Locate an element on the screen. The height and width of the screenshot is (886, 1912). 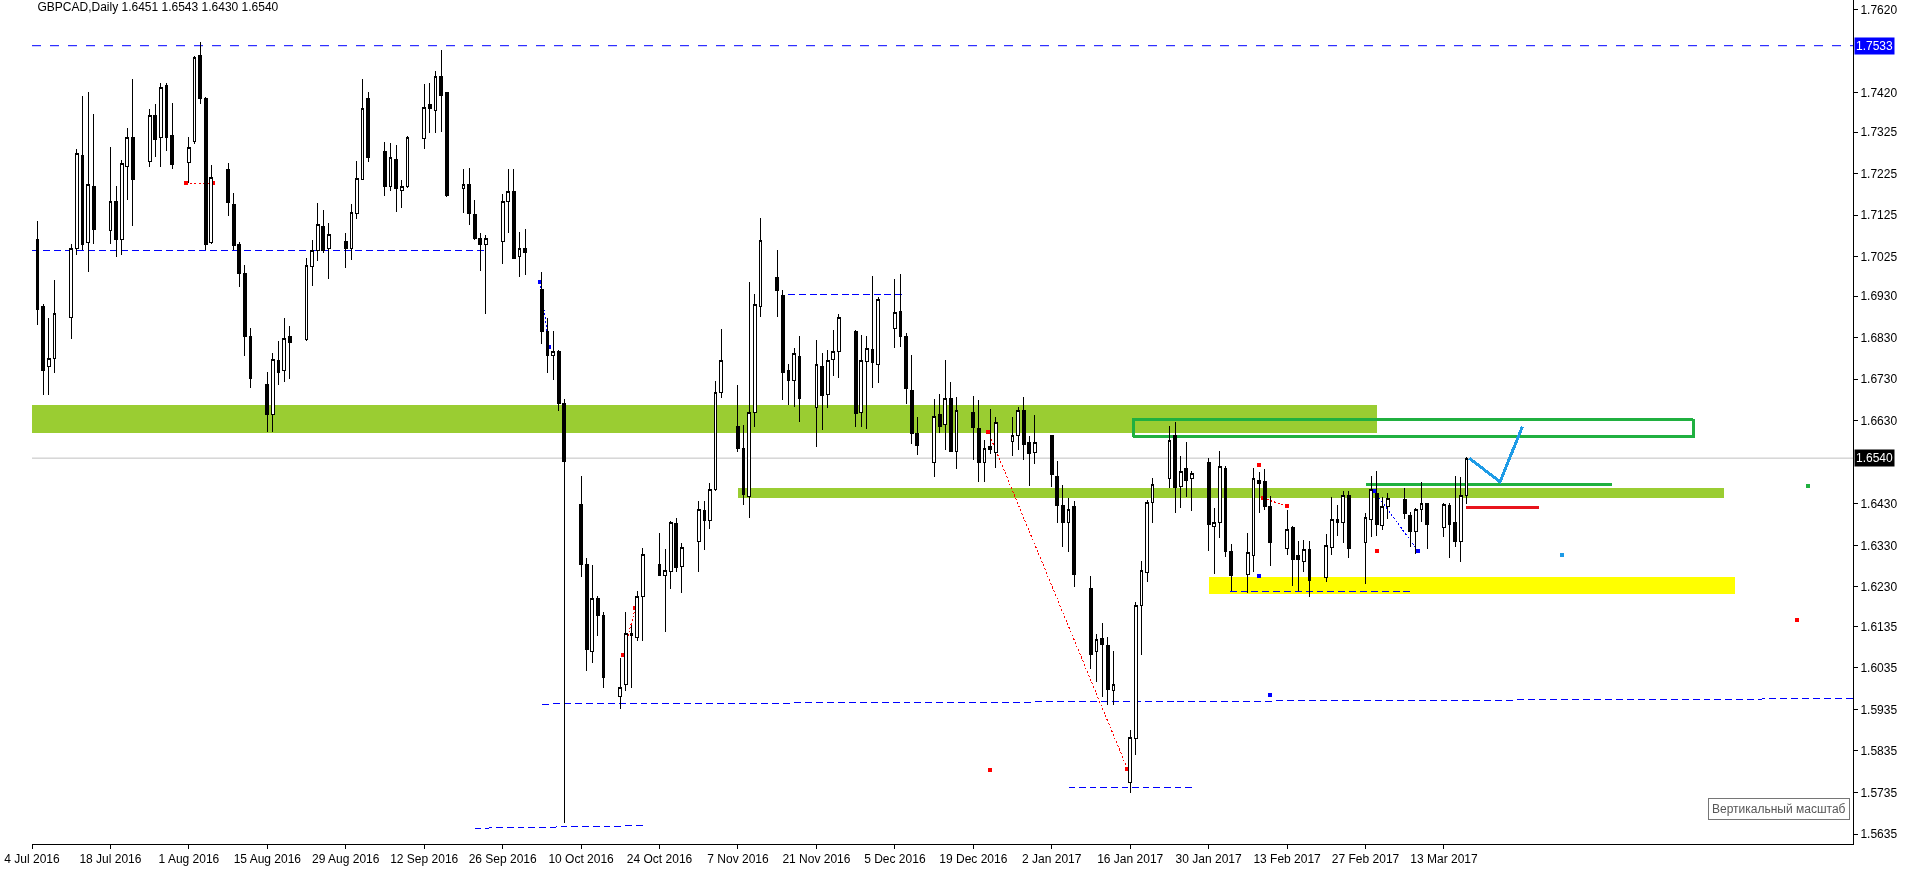
x-tick-label: 13 Mar 2017 is located at coordinates (1444, 859).